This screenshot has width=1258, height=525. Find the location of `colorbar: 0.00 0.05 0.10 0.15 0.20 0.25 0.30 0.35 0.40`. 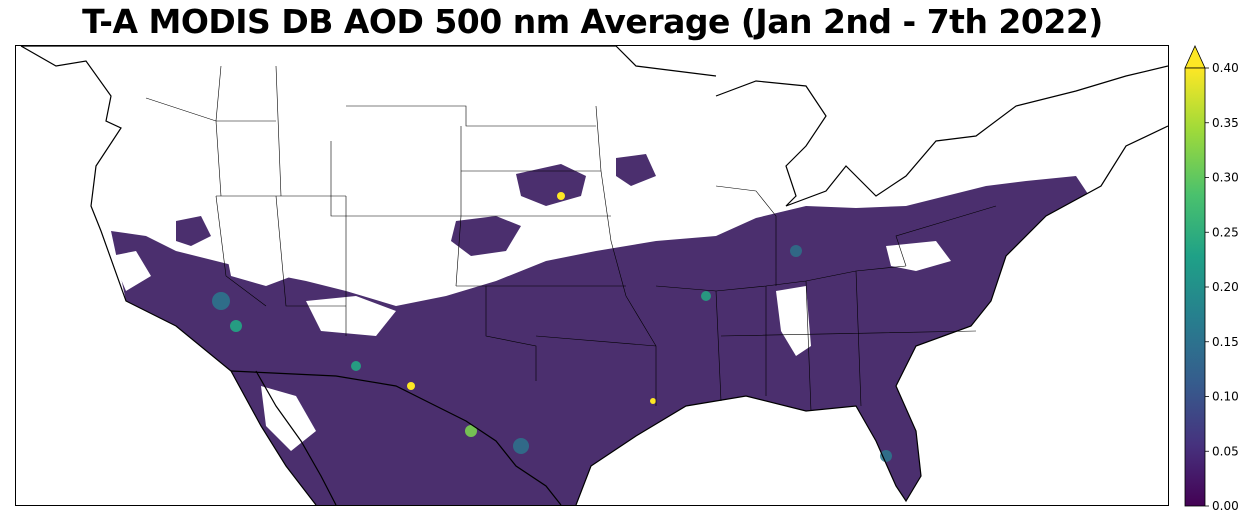

colorbar: 0.00 0.05 0.10 0.15 0.20 0.25 0.30 0.35 0.40 is located at coordinates (1211, 279).